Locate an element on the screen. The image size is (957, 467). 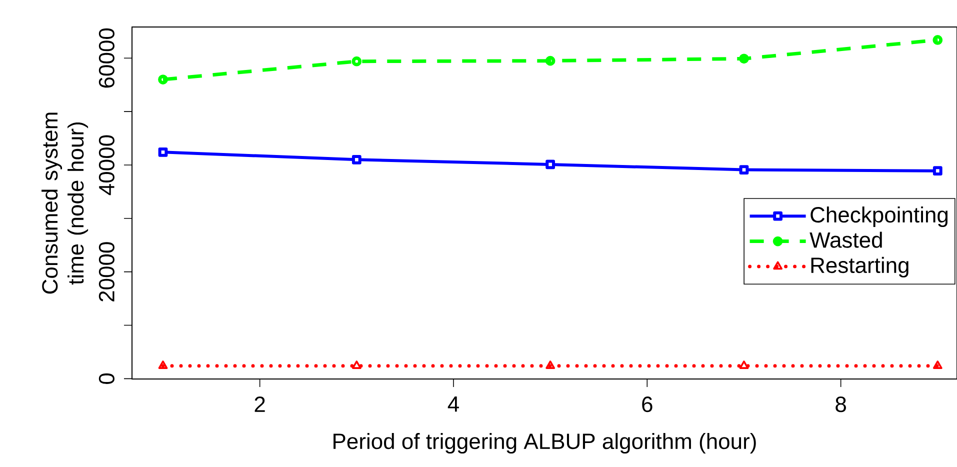
x-tick-label: 6 is located at coordinates (647, 404).